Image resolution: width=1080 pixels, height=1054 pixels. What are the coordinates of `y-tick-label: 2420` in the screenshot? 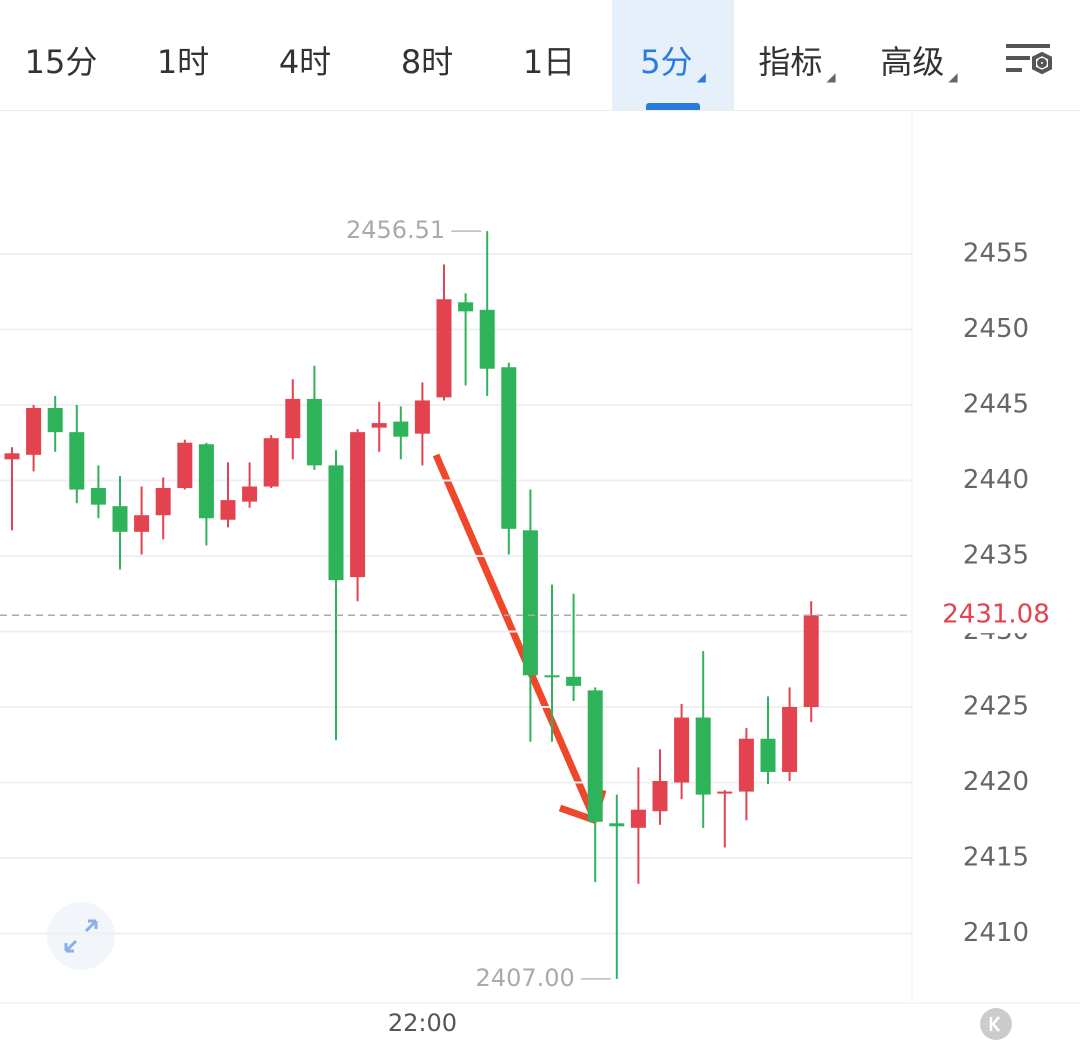 It's located at (996, 782).